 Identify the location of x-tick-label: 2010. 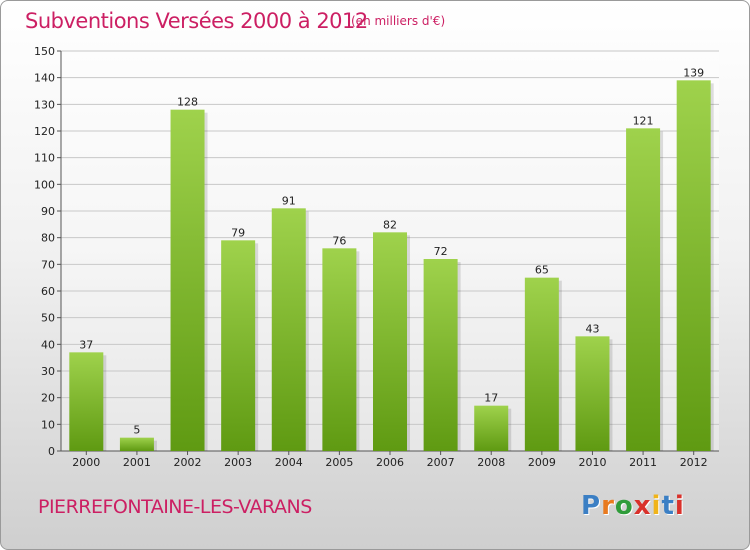
(592, 462).